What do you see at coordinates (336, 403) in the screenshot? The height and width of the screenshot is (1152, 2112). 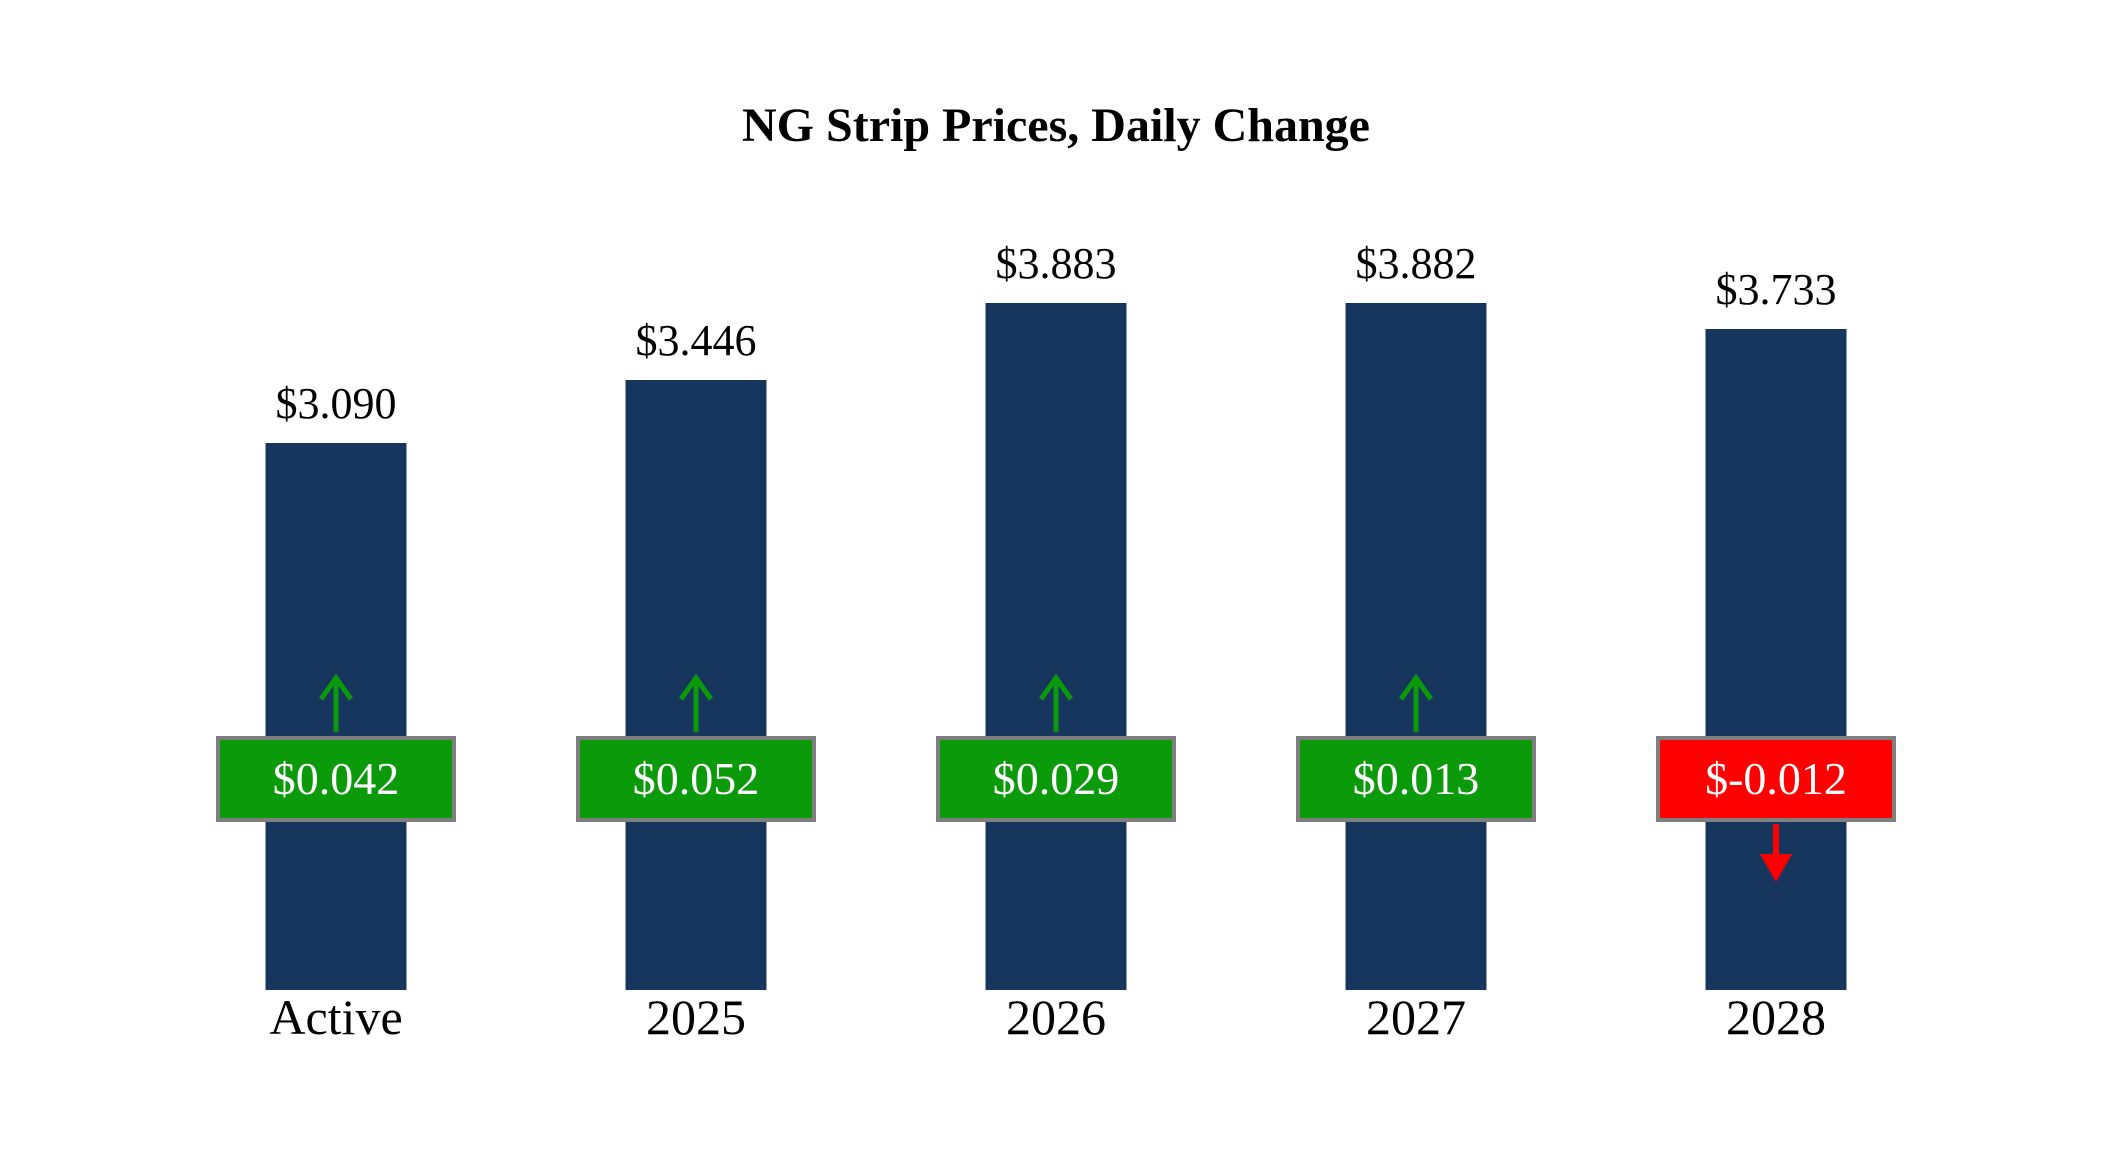 I see `bar-value-label: $3.090` at bounding box center [336, 403].